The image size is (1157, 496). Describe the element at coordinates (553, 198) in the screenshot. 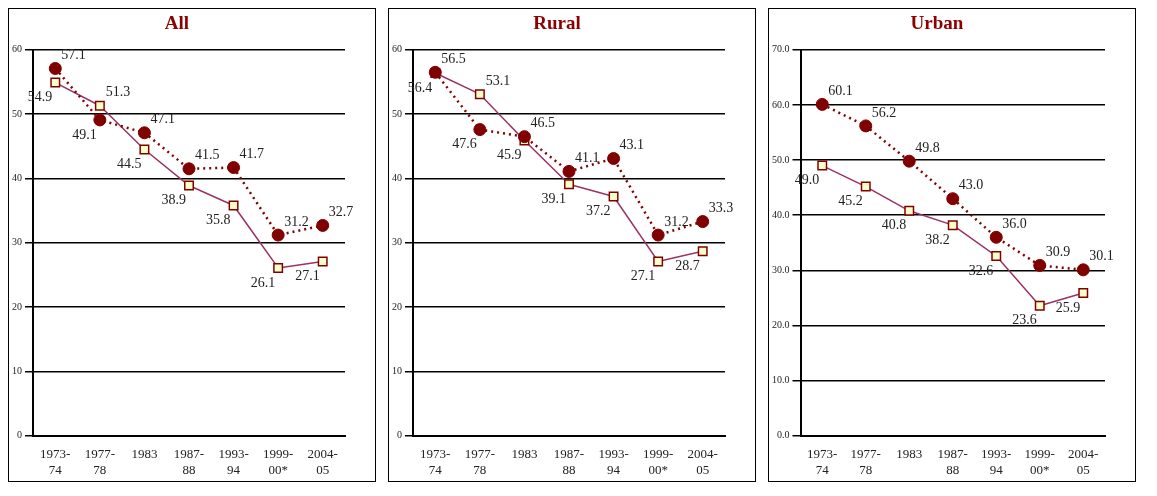

I see `data-label: 39.1` at that location.